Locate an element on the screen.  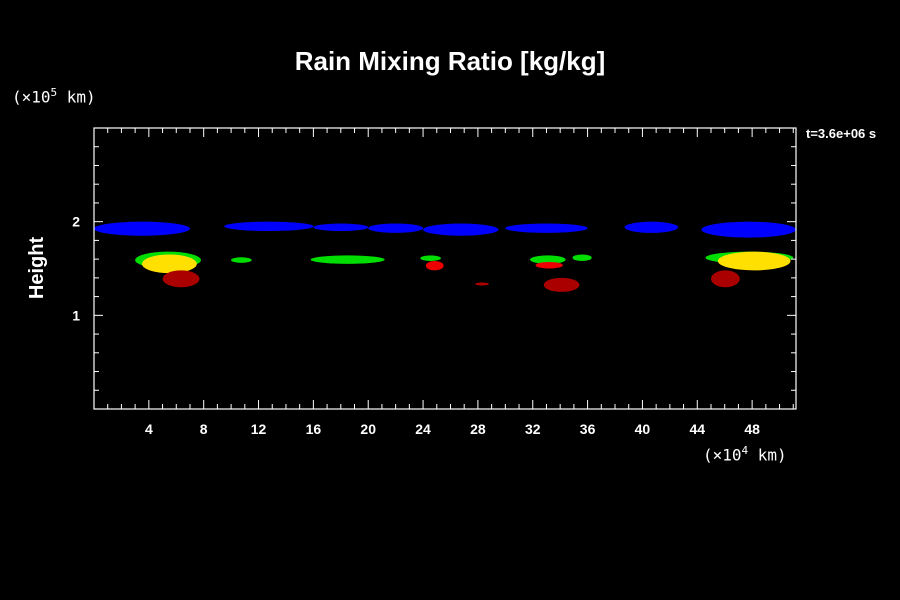
x-tick-label: 16 is located at coordinates (314, 429).